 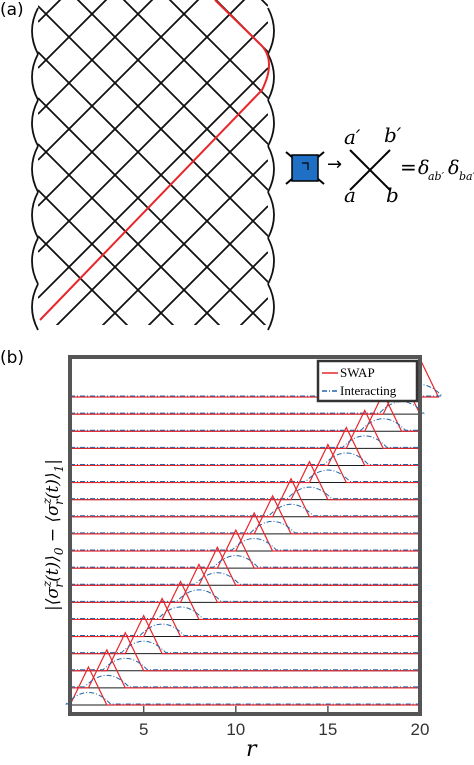 I want to click on legend-swap-label: SWAP, so click(x=357, y=372).